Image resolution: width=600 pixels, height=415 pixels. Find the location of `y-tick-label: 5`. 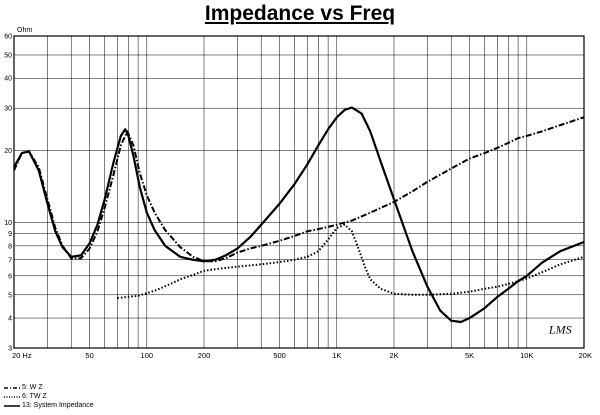

y-tick-label: 5 is located at coordinates (10, 295).